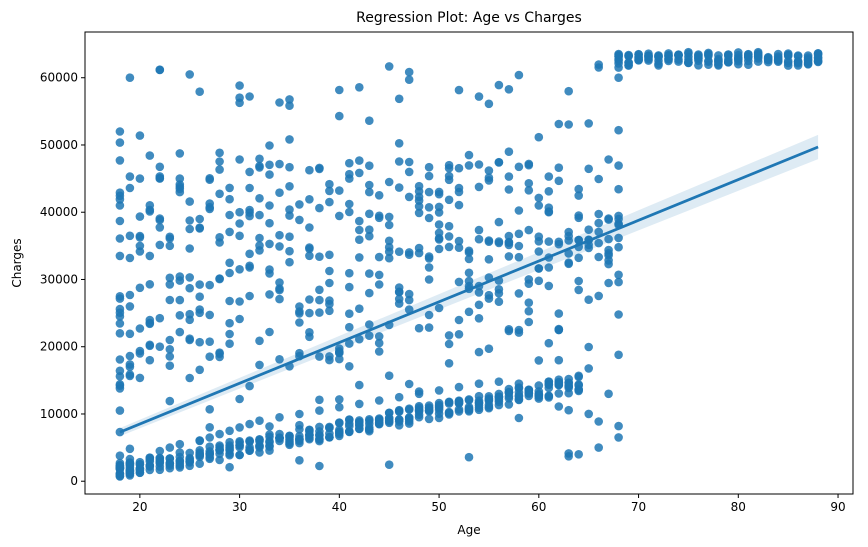 Image resolution: width=868 pixels, height=547 pixels. I want to click on x-tick-label: 90, so click(837, 507).